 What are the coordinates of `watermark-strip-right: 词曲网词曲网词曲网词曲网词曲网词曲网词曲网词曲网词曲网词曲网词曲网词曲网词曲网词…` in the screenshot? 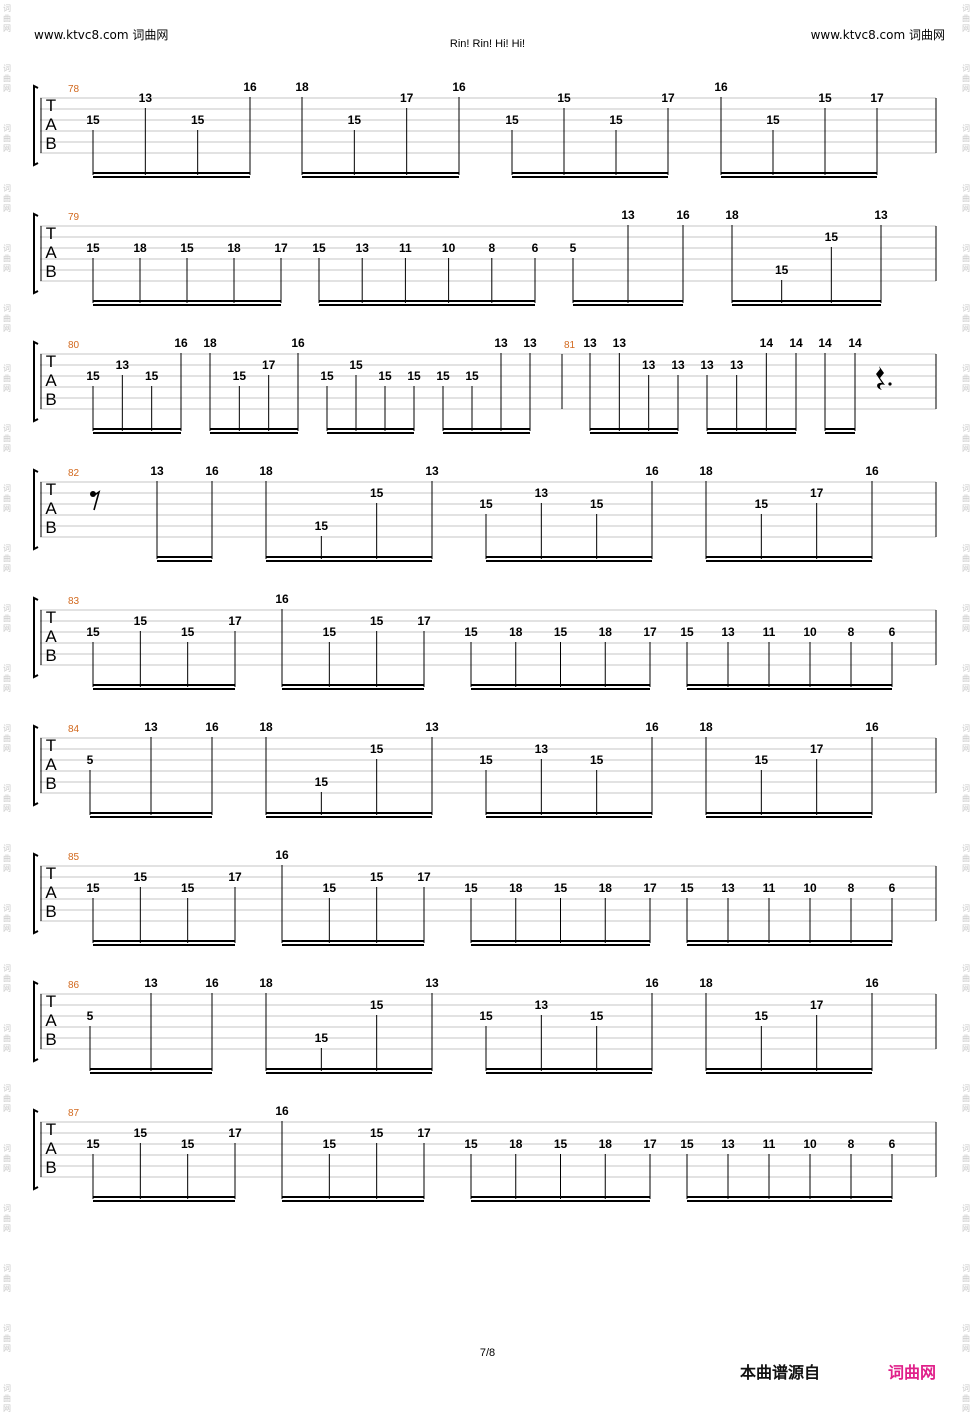 It's located at (966, 706).